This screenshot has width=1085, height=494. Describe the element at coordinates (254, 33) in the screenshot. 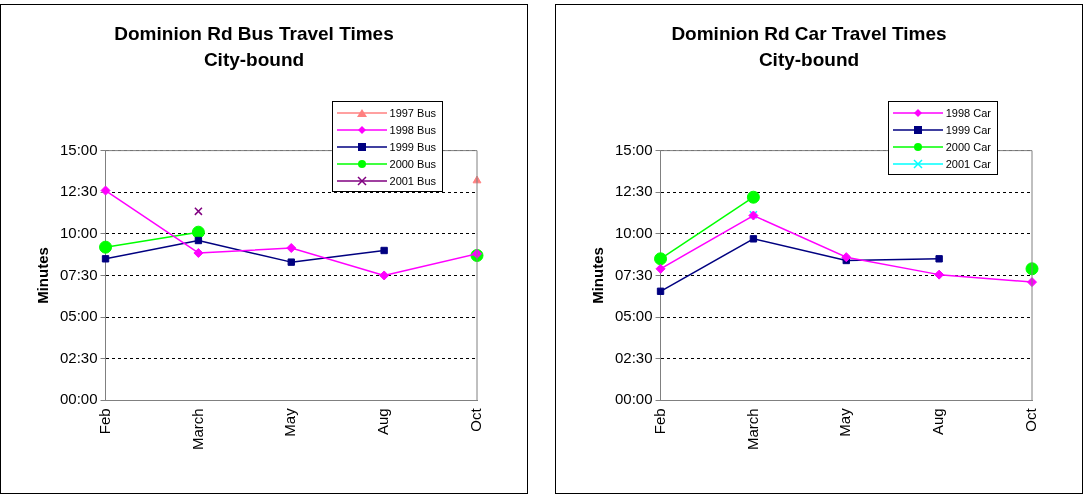

I see `chart-title: Dominion Rd Bus Travel Times` at that location.